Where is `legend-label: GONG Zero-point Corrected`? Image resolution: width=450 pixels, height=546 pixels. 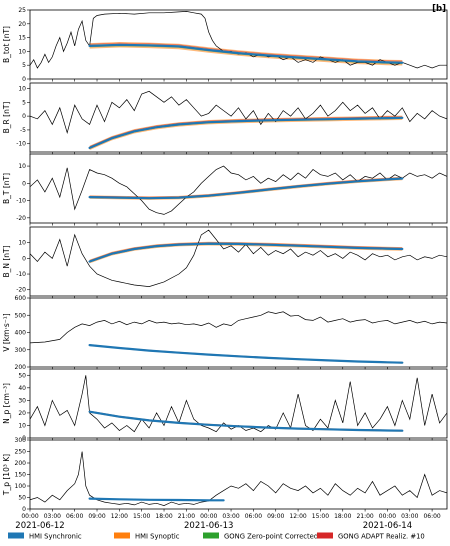 legend-label: GONG Zero-point Corrected is located at coordinates (271, 537).